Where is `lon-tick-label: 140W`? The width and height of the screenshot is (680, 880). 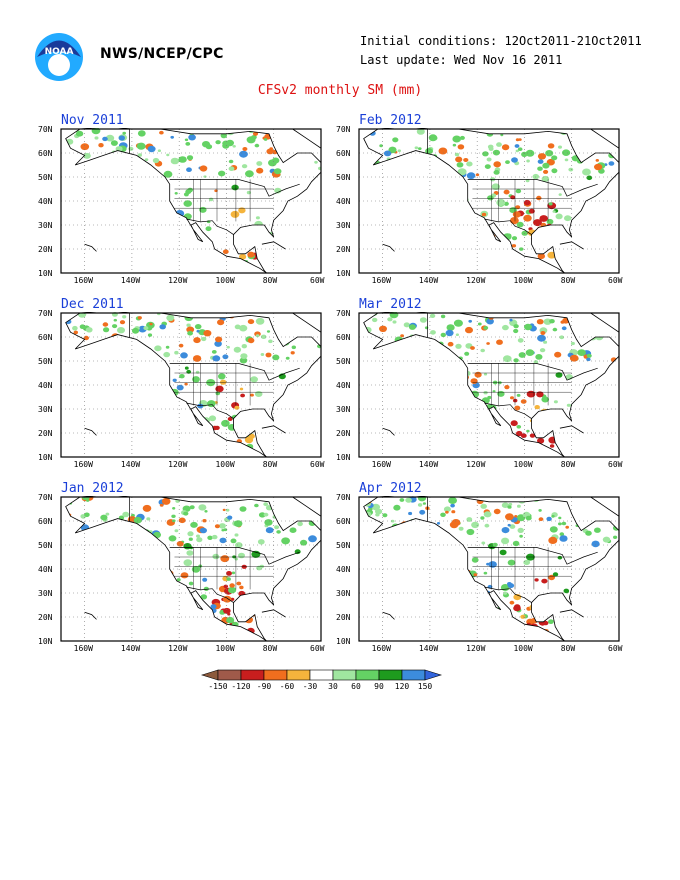 lon-tick-label: 140W is located at coordinates (130, 280).